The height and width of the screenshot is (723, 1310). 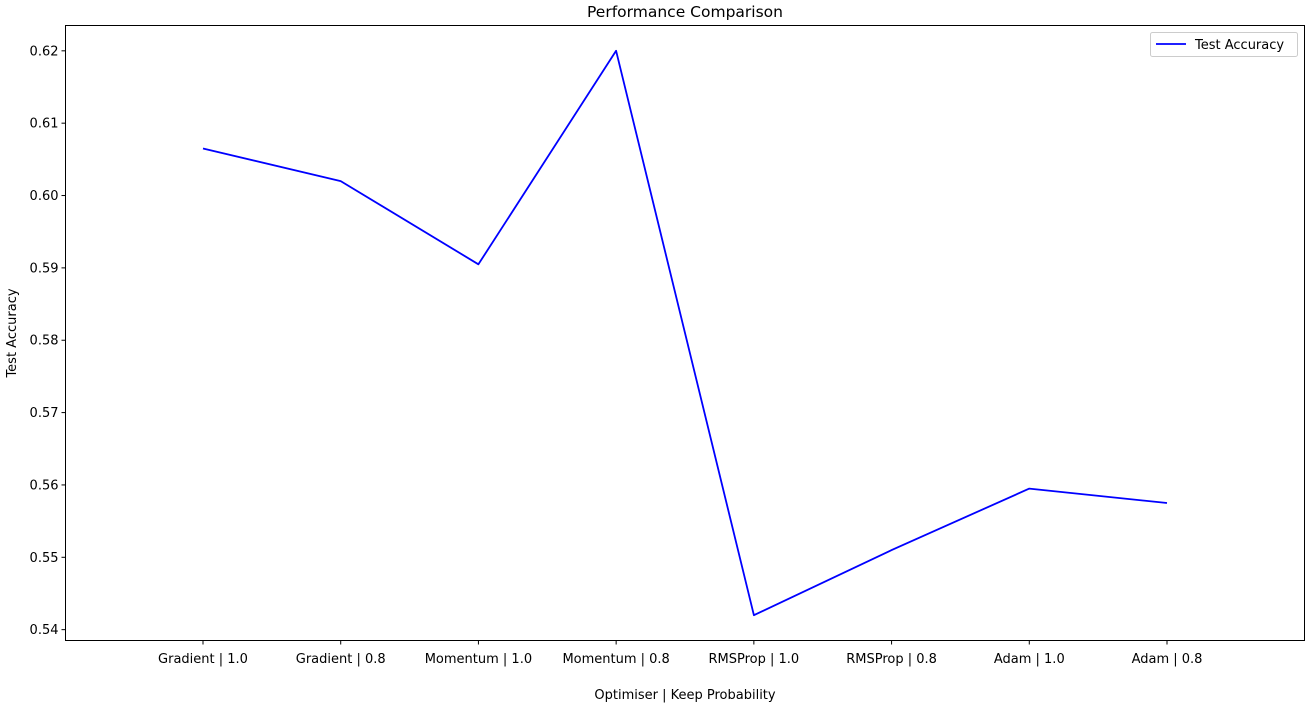 I want to click on y-tick-label: 0.59, so click(x=44, y=268).